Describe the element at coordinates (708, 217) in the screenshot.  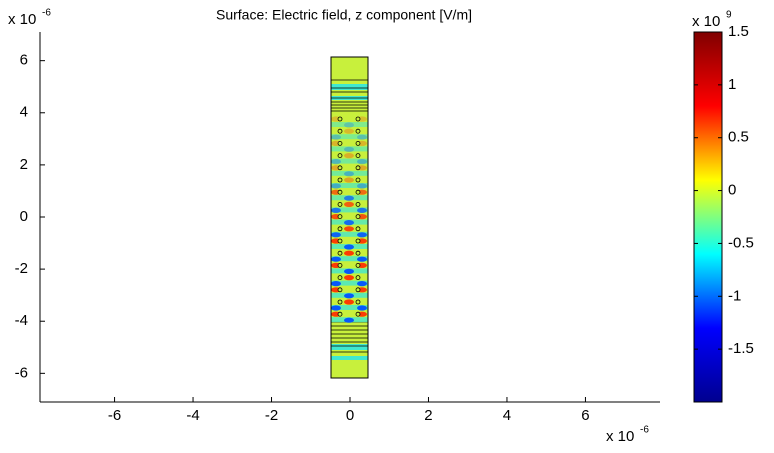
I see `colorbar` at that location.